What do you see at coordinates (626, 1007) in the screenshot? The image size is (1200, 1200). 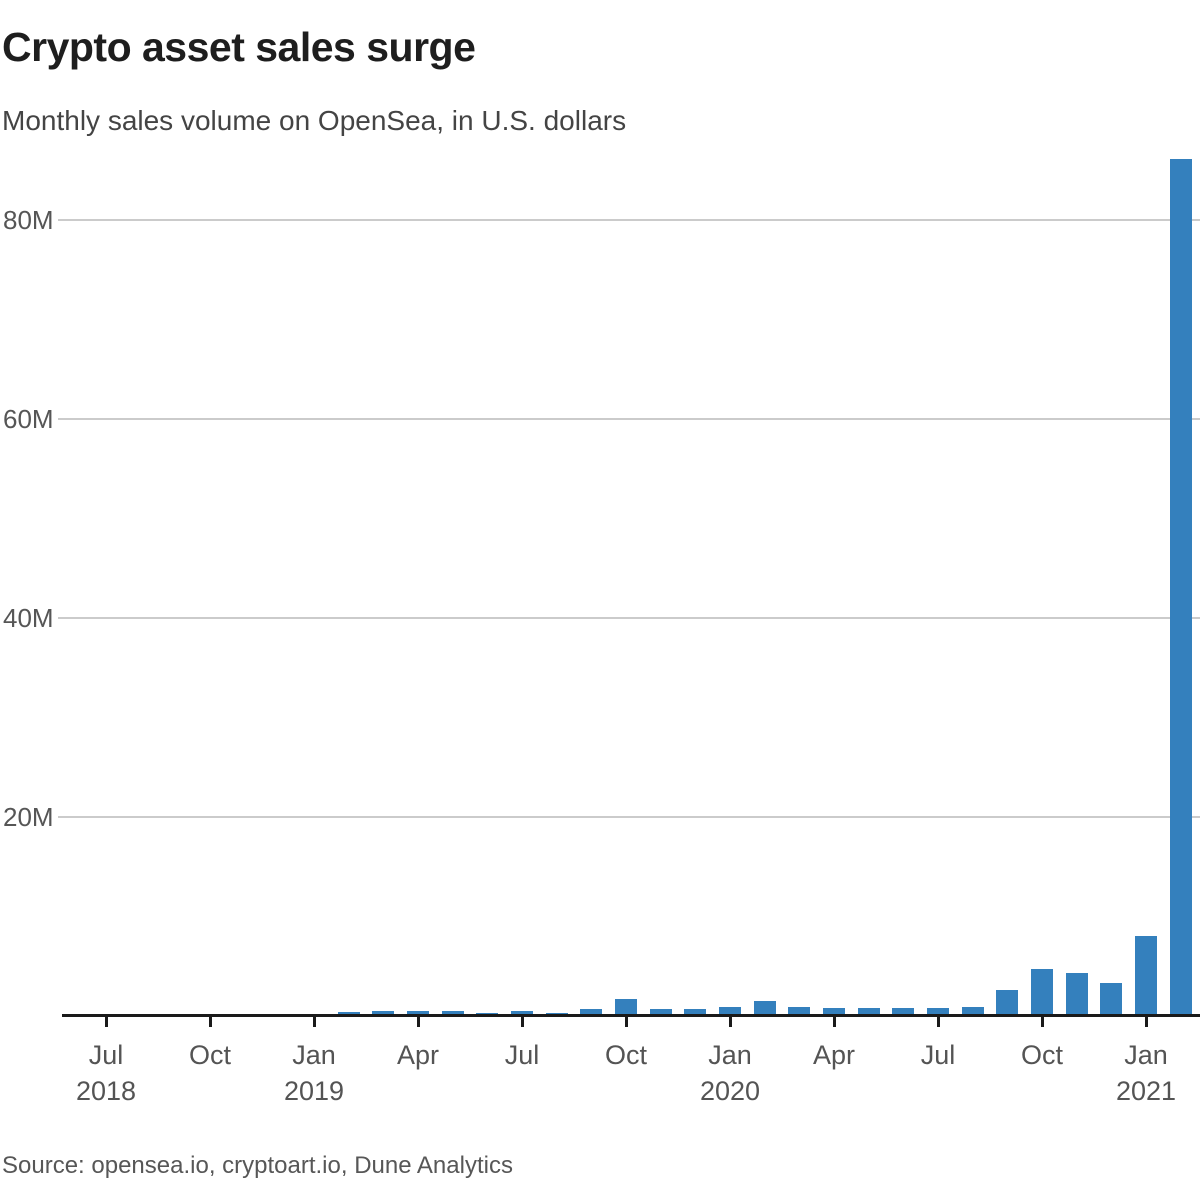 I see `bar-oct-2019` at bounding box center [626, 1007].